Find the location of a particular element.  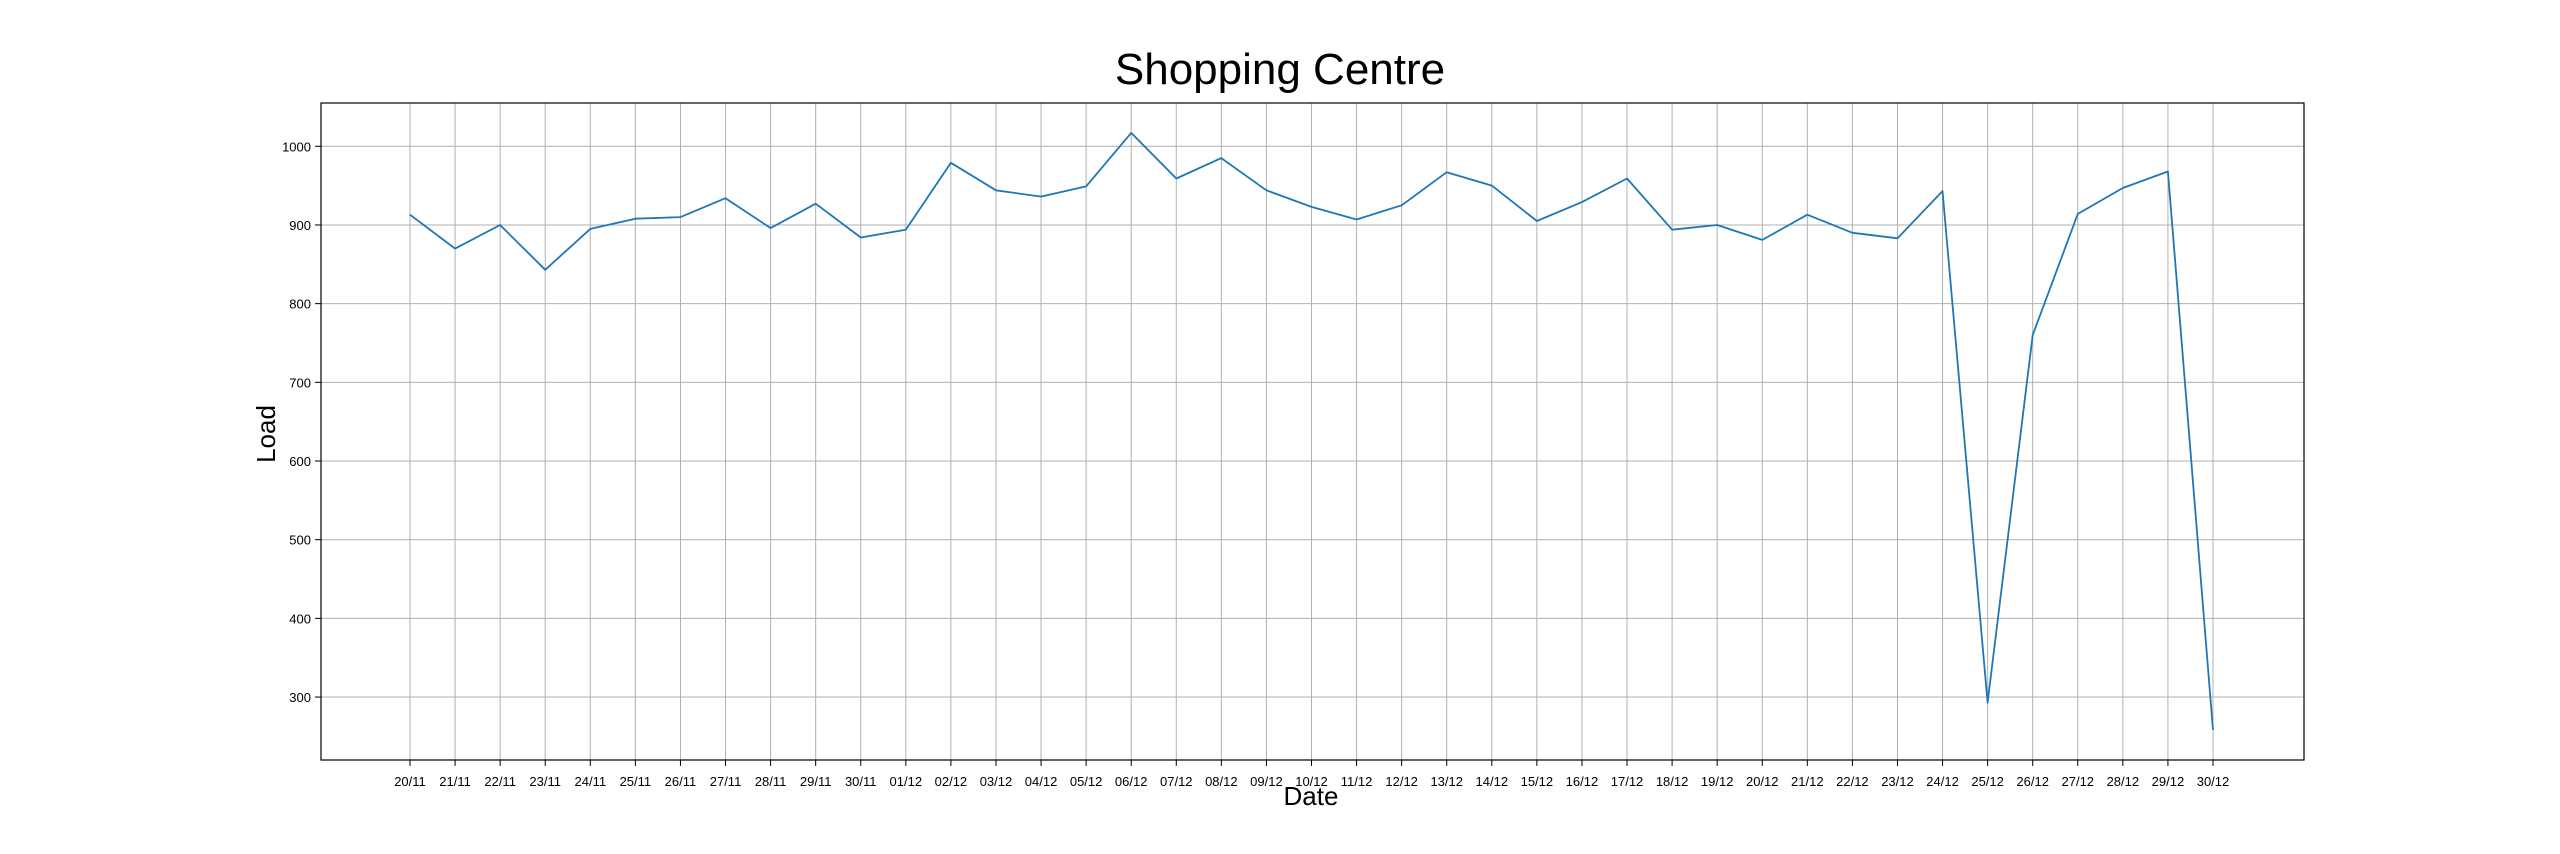

y-tick-label: 800 is located at coordinates (300, 304).